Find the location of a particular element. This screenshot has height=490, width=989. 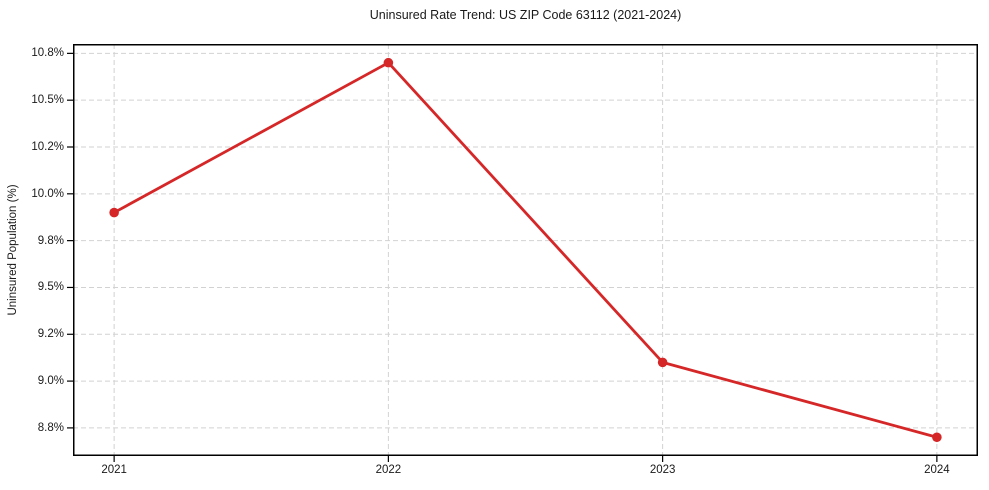

x-tick-label: 2024 is located at coordinates (937, 470).